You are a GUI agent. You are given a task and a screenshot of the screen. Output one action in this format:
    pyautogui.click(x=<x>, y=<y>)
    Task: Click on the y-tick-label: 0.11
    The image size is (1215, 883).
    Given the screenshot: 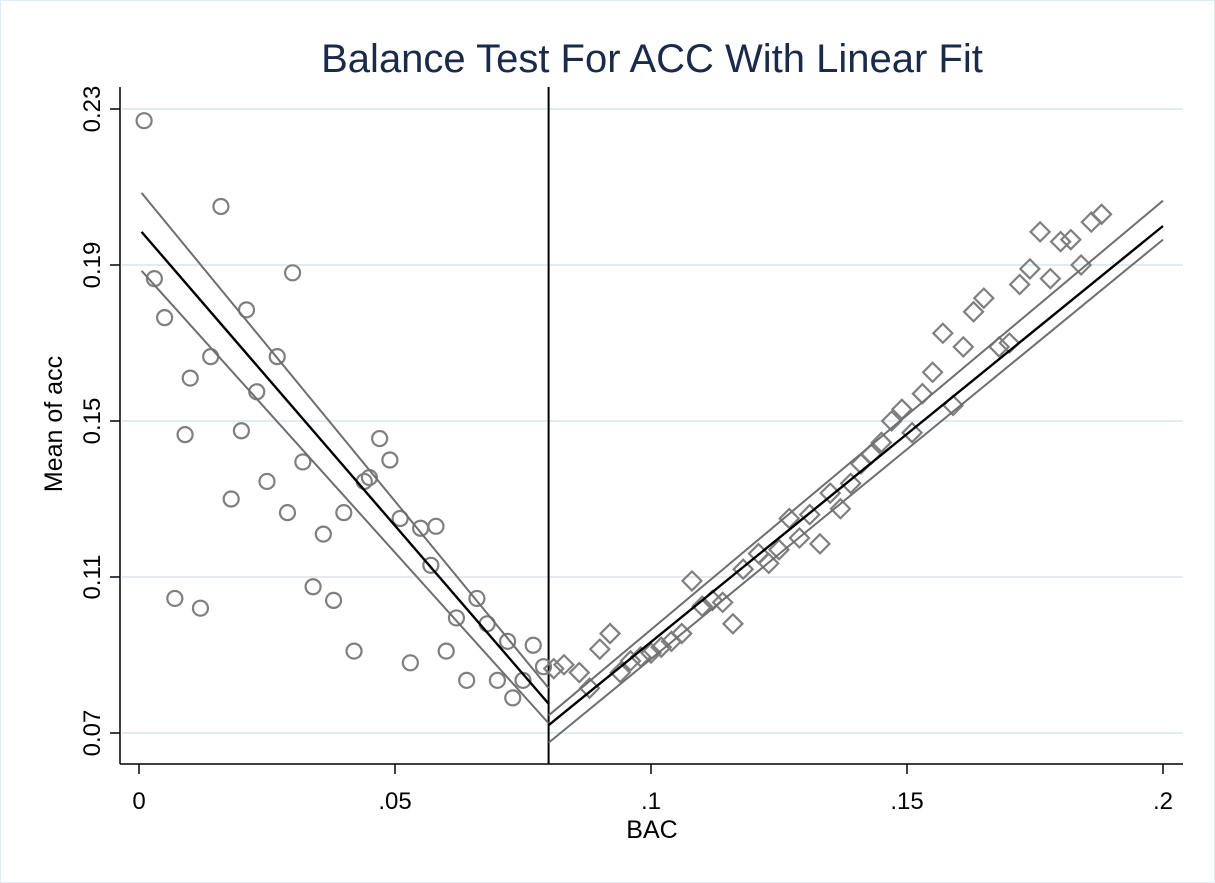 What is the action you would take?
    pyautogui.click(x=92, y=577)
    